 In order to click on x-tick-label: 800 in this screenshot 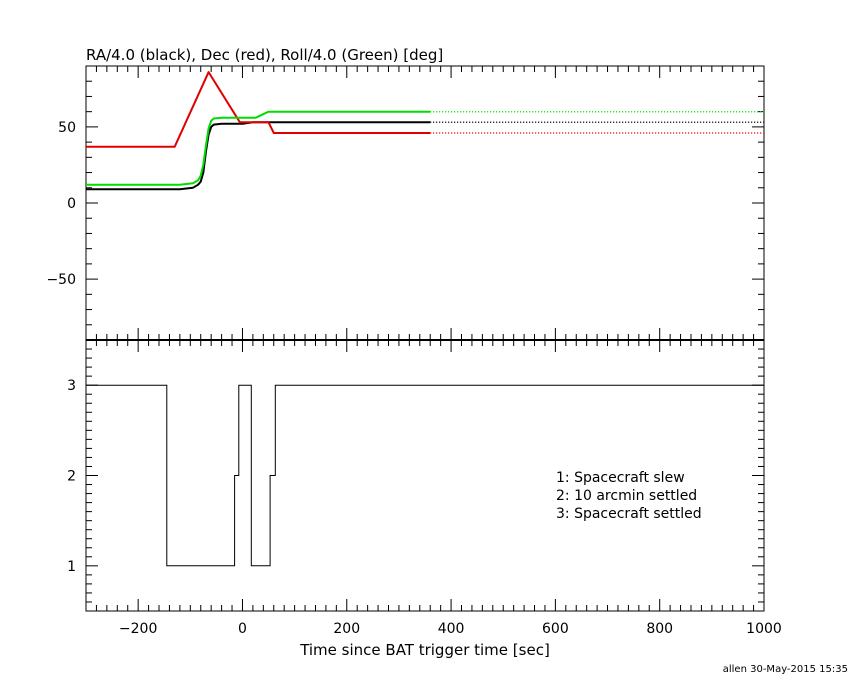, I will do `click(659, 629)`.